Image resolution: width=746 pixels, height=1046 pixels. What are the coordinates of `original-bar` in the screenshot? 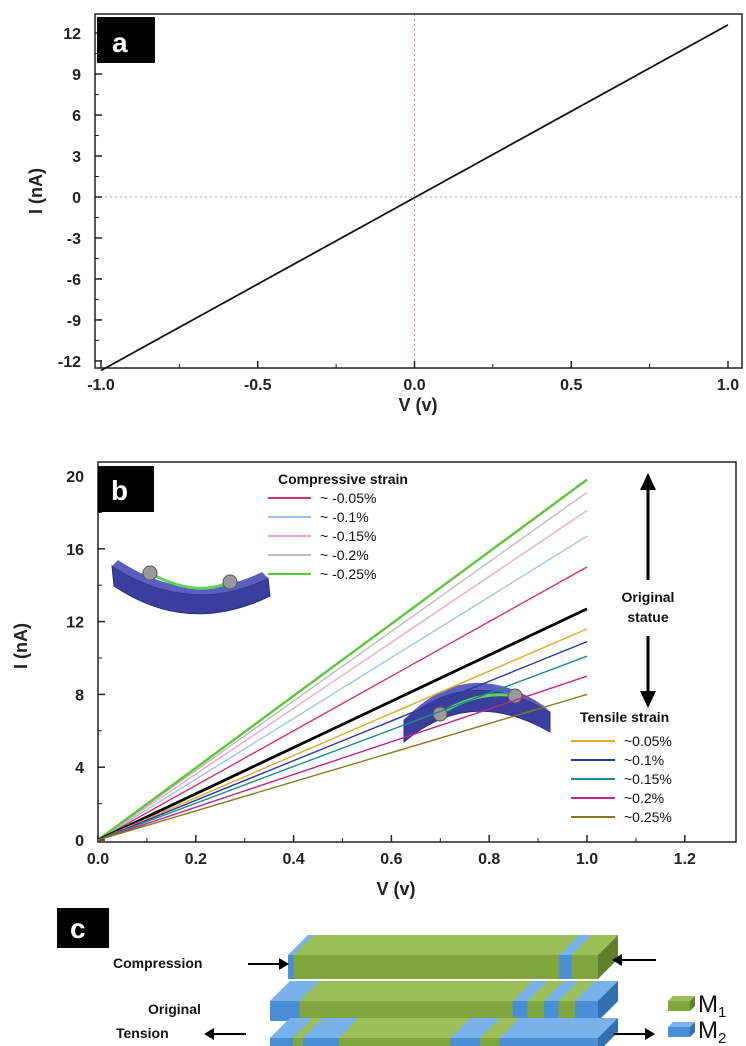 It's located at (444, 1001).